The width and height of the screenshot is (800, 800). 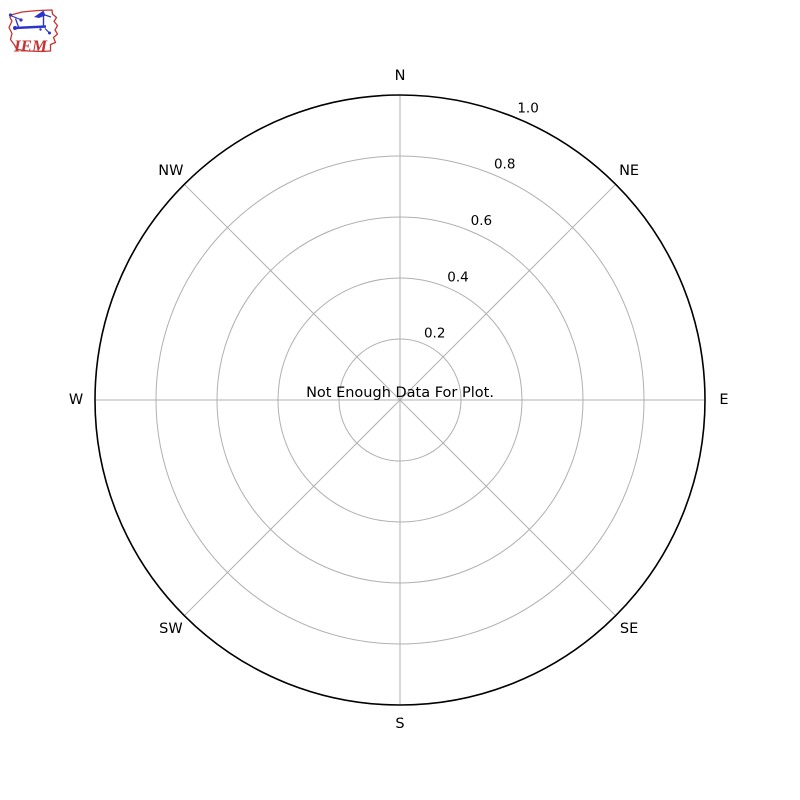 What do you see at coordinates (399, 724) in the screenshot?
I see `direction-label: S` at bounding box center [399, 724].